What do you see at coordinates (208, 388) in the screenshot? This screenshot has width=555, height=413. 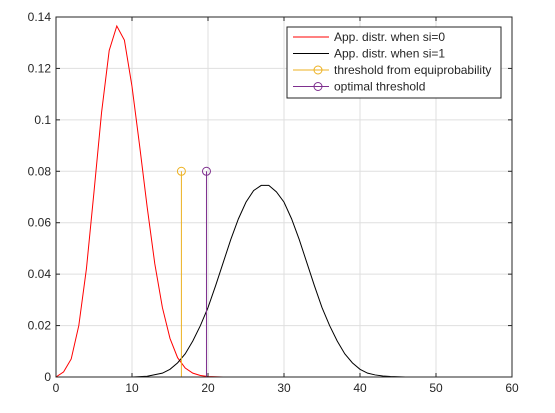 I see `x-tick-label: 20` at bounding box center [208, 388].